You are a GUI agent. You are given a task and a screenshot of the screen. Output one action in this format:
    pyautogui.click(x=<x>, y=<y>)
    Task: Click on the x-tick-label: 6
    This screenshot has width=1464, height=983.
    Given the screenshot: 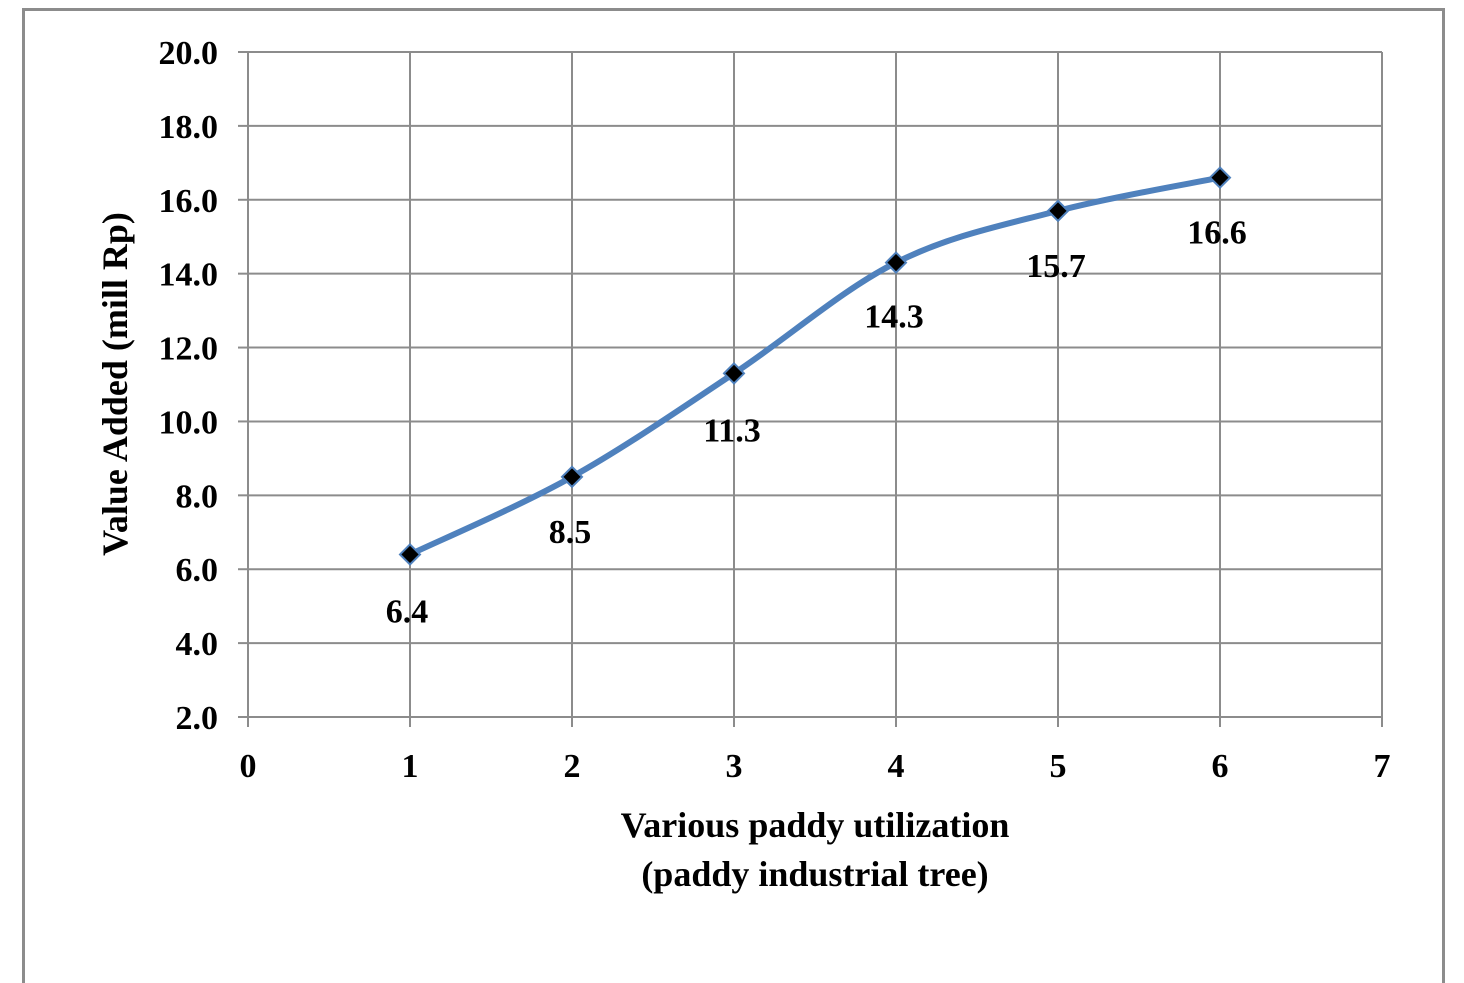 What is the action you would take?
    pyautogui.click(x=1220, y=766)
    